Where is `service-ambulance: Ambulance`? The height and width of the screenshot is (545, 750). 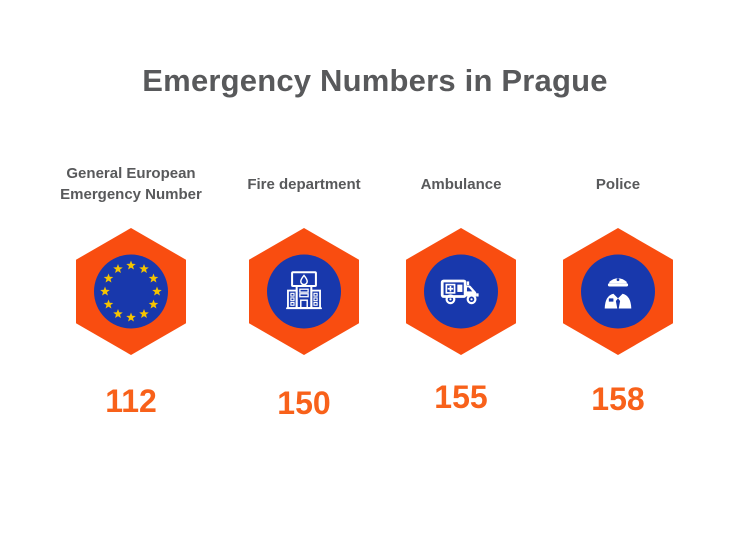
service-ambulance: Ambulance is located at coordinates (461, 286).